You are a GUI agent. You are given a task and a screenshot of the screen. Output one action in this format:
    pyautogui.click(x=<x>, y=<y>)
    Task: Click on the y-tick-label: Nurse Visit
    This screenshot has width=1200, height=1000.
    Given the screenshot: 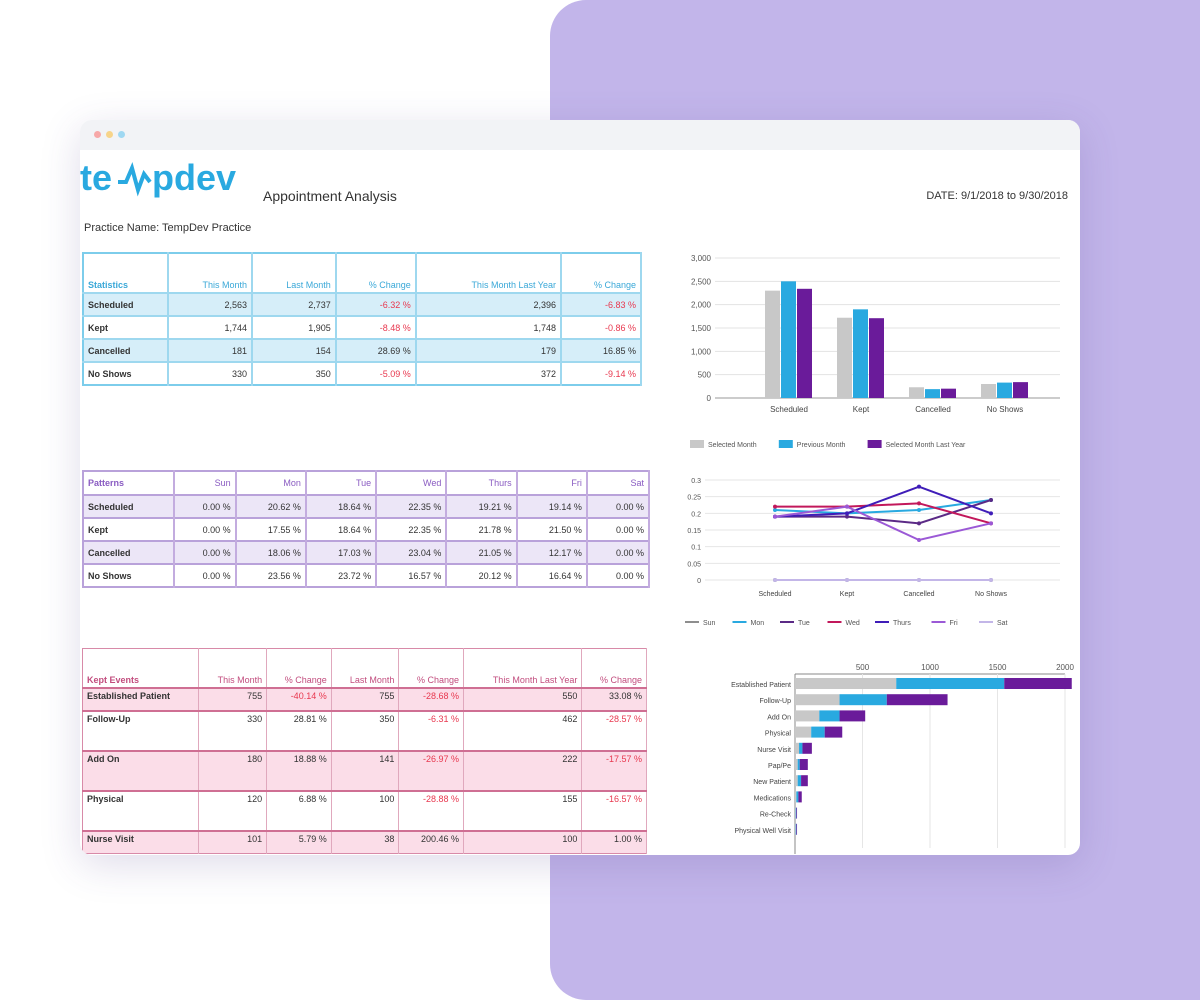 What is the action you would take?
    pyautogui.click(x=774, y=750)
    